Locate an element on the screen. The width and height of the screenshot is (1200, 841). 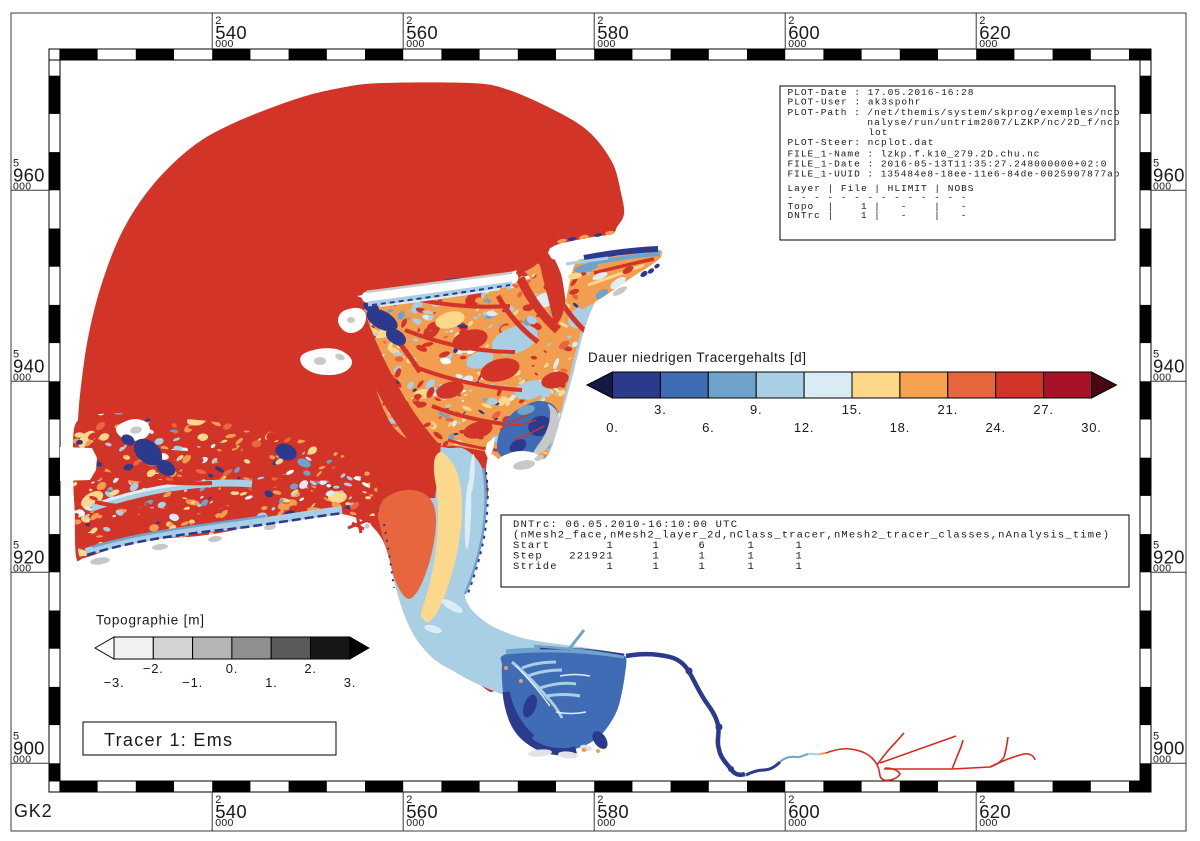
svg-text: −1. is located at coordinates (192, 682).